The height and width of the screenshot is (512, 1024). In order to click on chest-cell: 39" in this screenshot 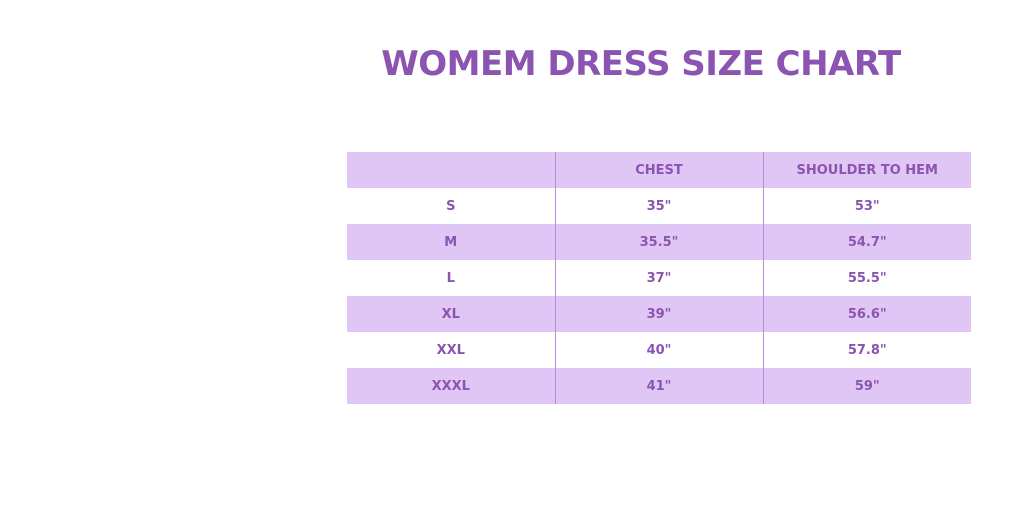, I will do `click(658, 314)`.